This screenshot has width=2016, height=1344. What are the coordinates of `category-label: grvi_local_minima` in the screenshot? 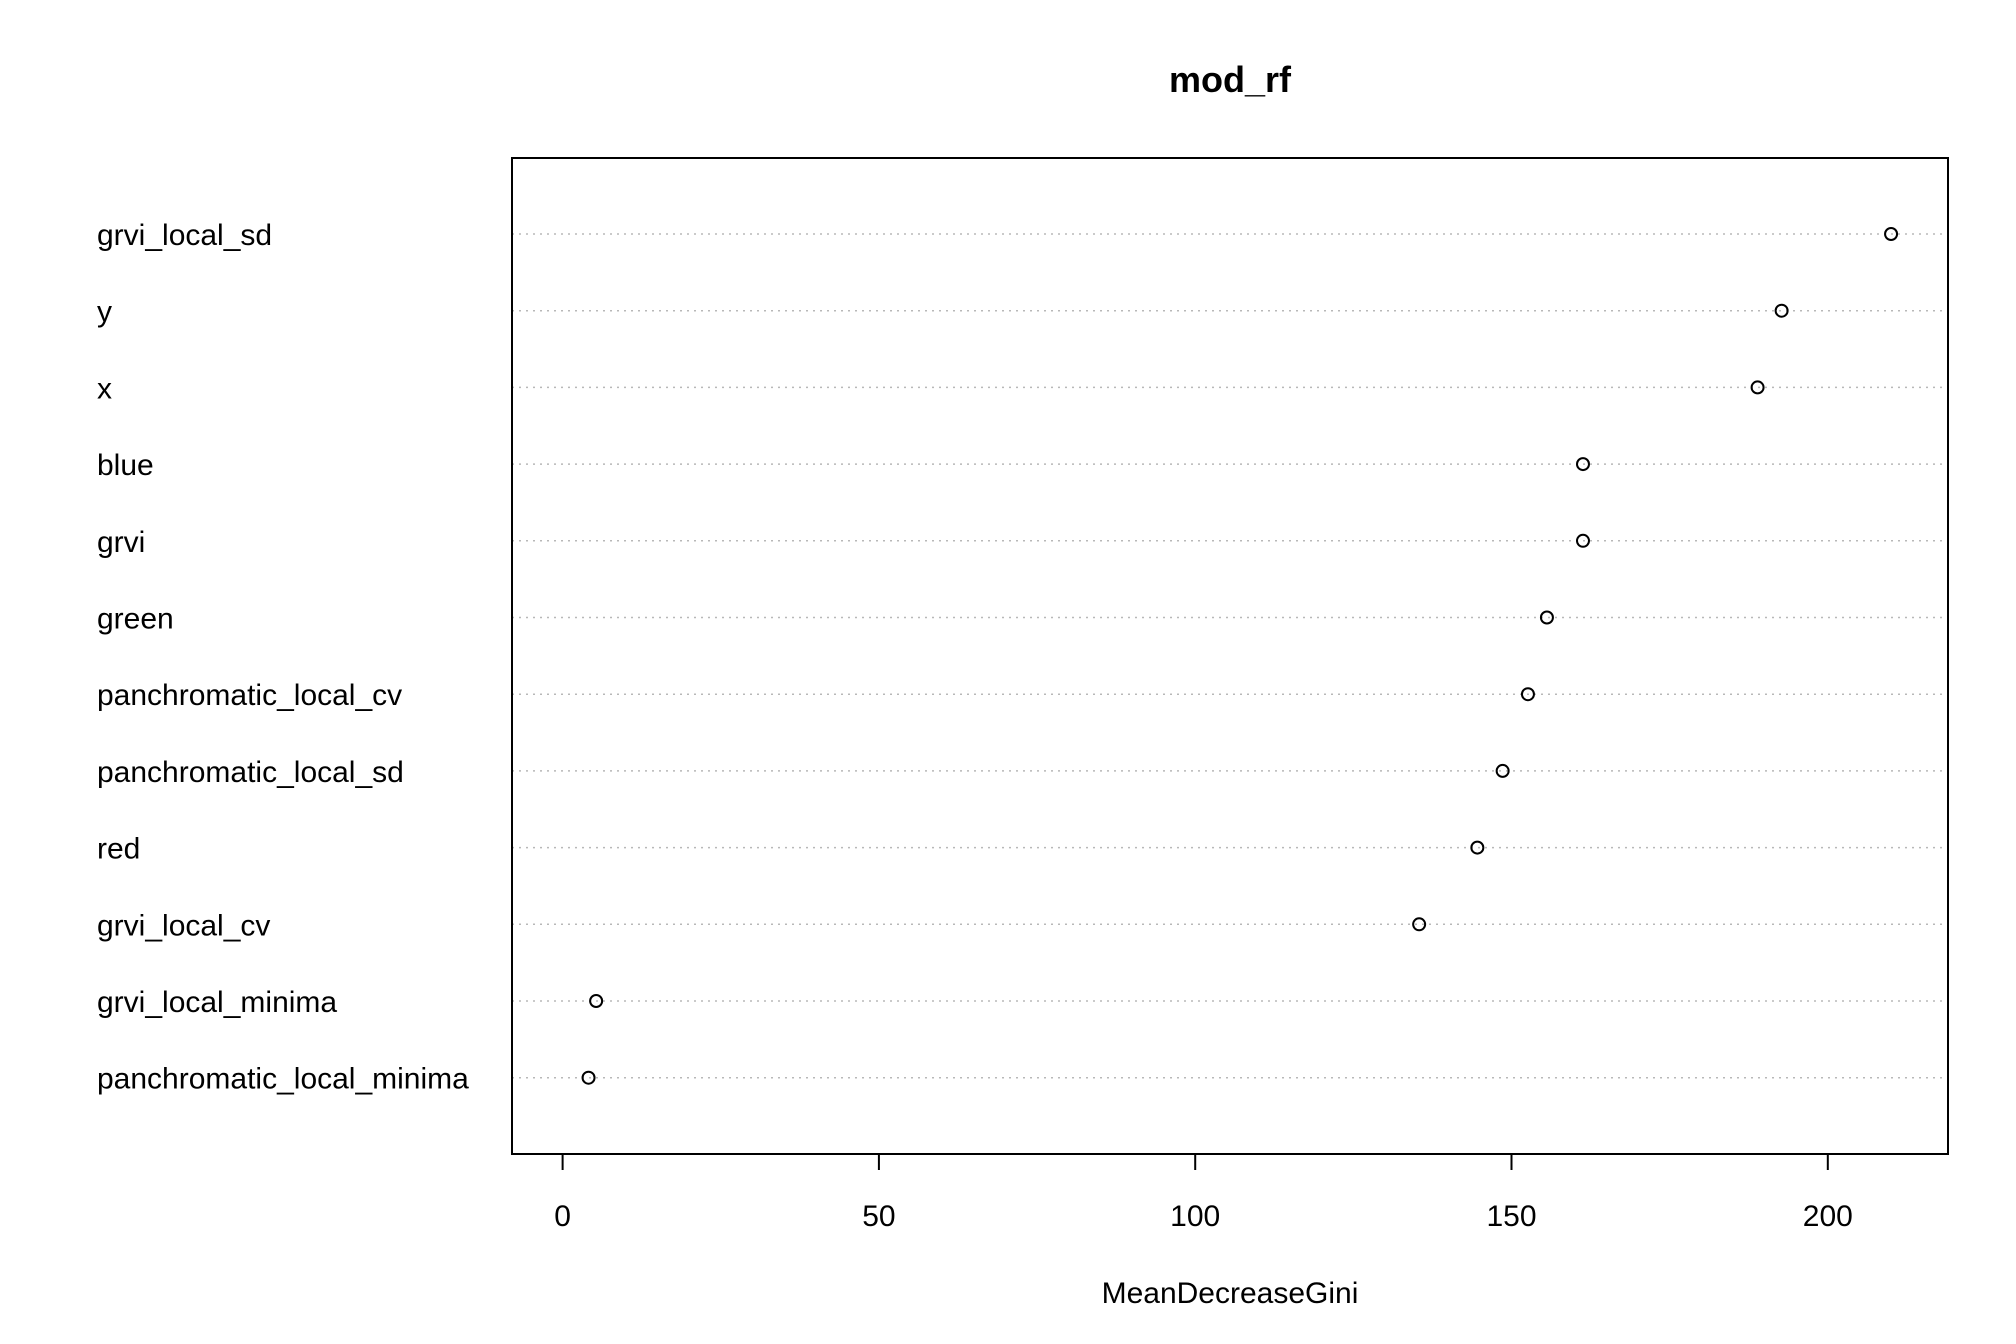 It's located at (217, 1002).